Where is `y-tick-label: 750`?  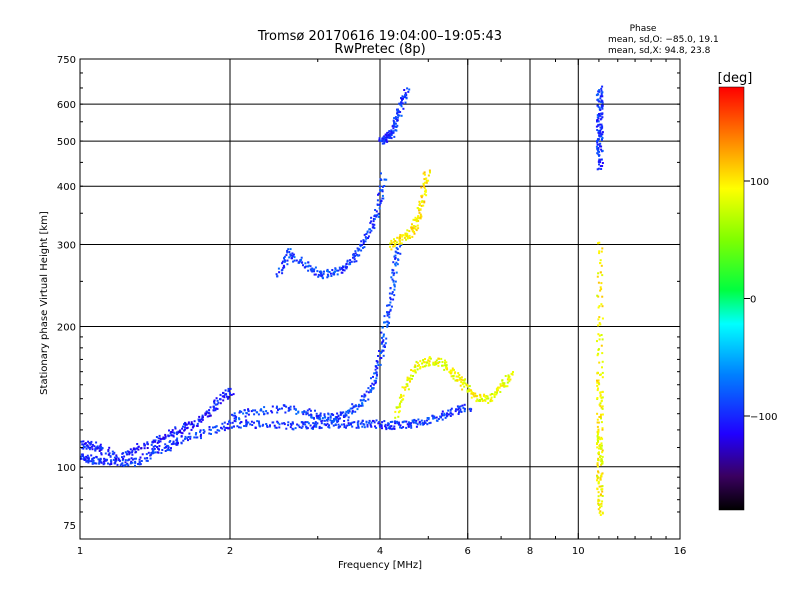 y-tick-label: 750 is located at coordinates (66, 60).